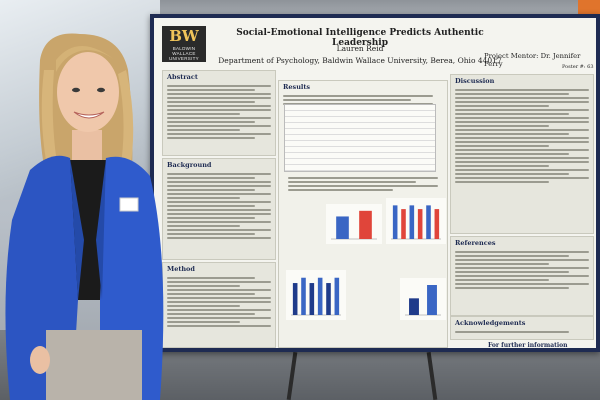 This screenshot has height=400, width=600. I want to click on background-section: Background, so click(219, 209).